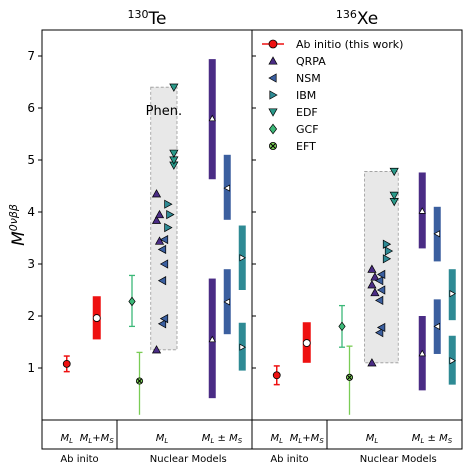 The height and width of the screenshot is (474, 474). I want to click on legend-marker-eft, so click(272, 145).